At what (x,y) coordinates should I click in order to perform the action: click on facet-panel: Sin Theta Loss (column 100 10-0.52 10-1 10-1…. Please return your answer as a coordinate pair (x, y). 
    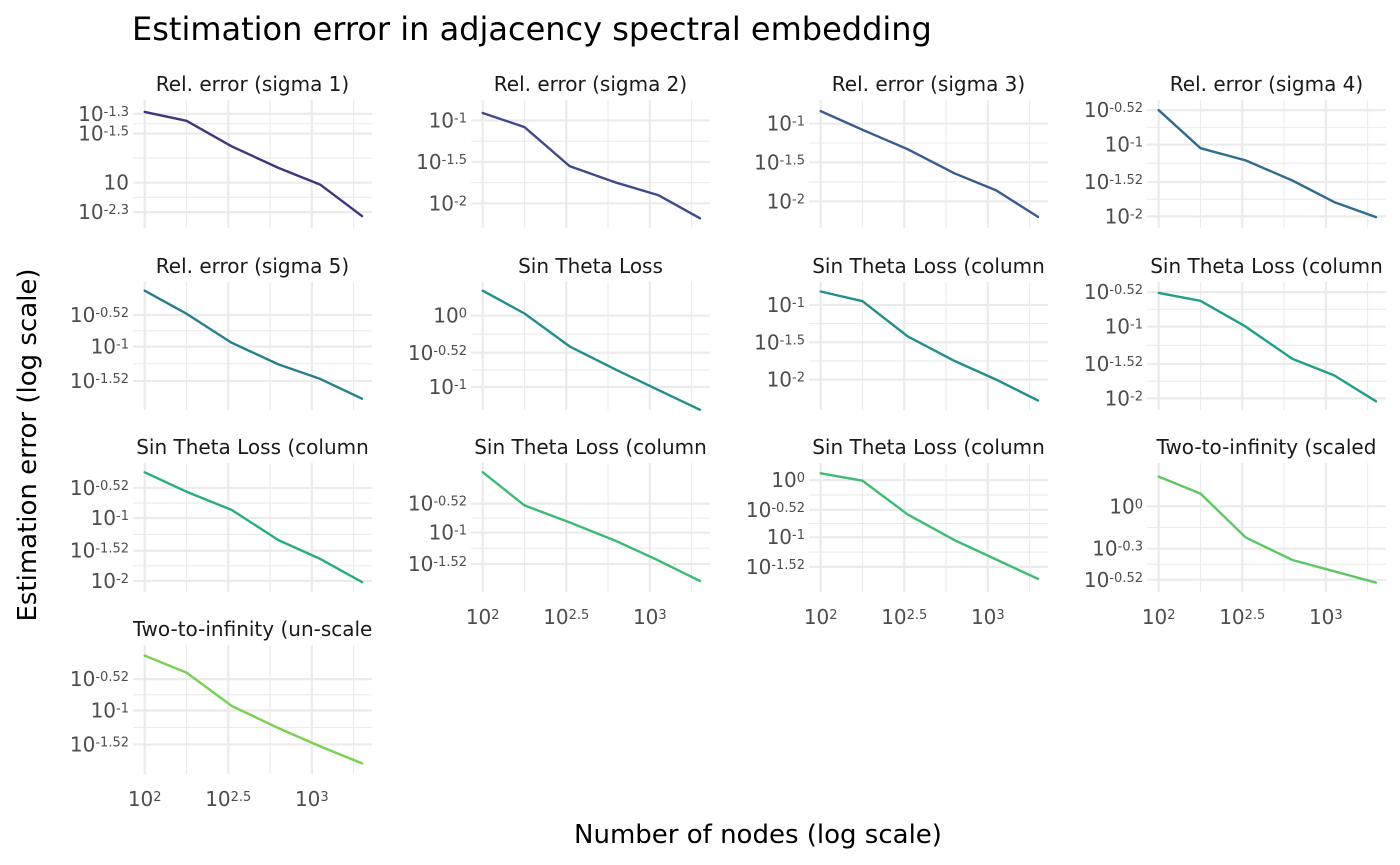
    Looking at the image, I should click on (897, 532).